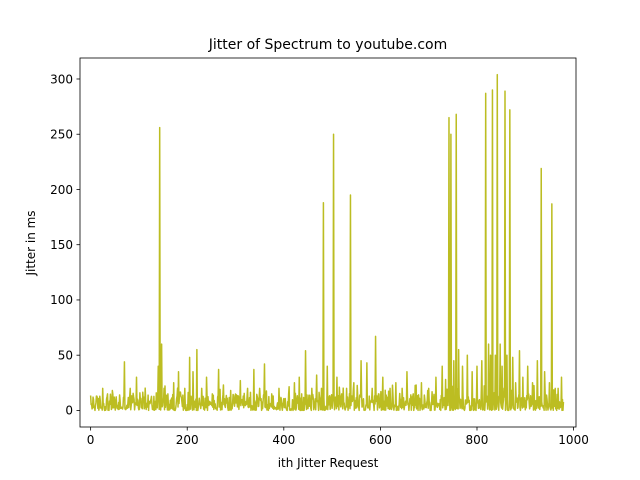  Describe the element at coordinates (328, 463) in the screenshot. I see `x-axis-label: ith Jitter Request` at that location.